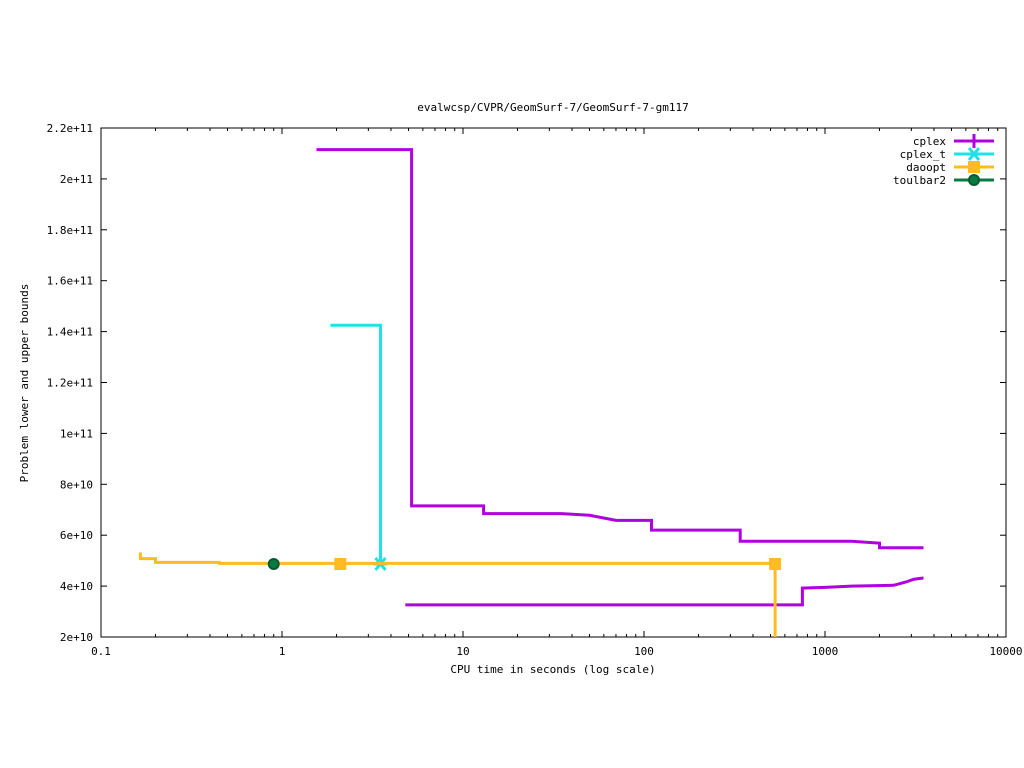  Describe the element at coordinates (76, 535) in the screenshot. I see `y-tick-label: 6e+10` at that location.